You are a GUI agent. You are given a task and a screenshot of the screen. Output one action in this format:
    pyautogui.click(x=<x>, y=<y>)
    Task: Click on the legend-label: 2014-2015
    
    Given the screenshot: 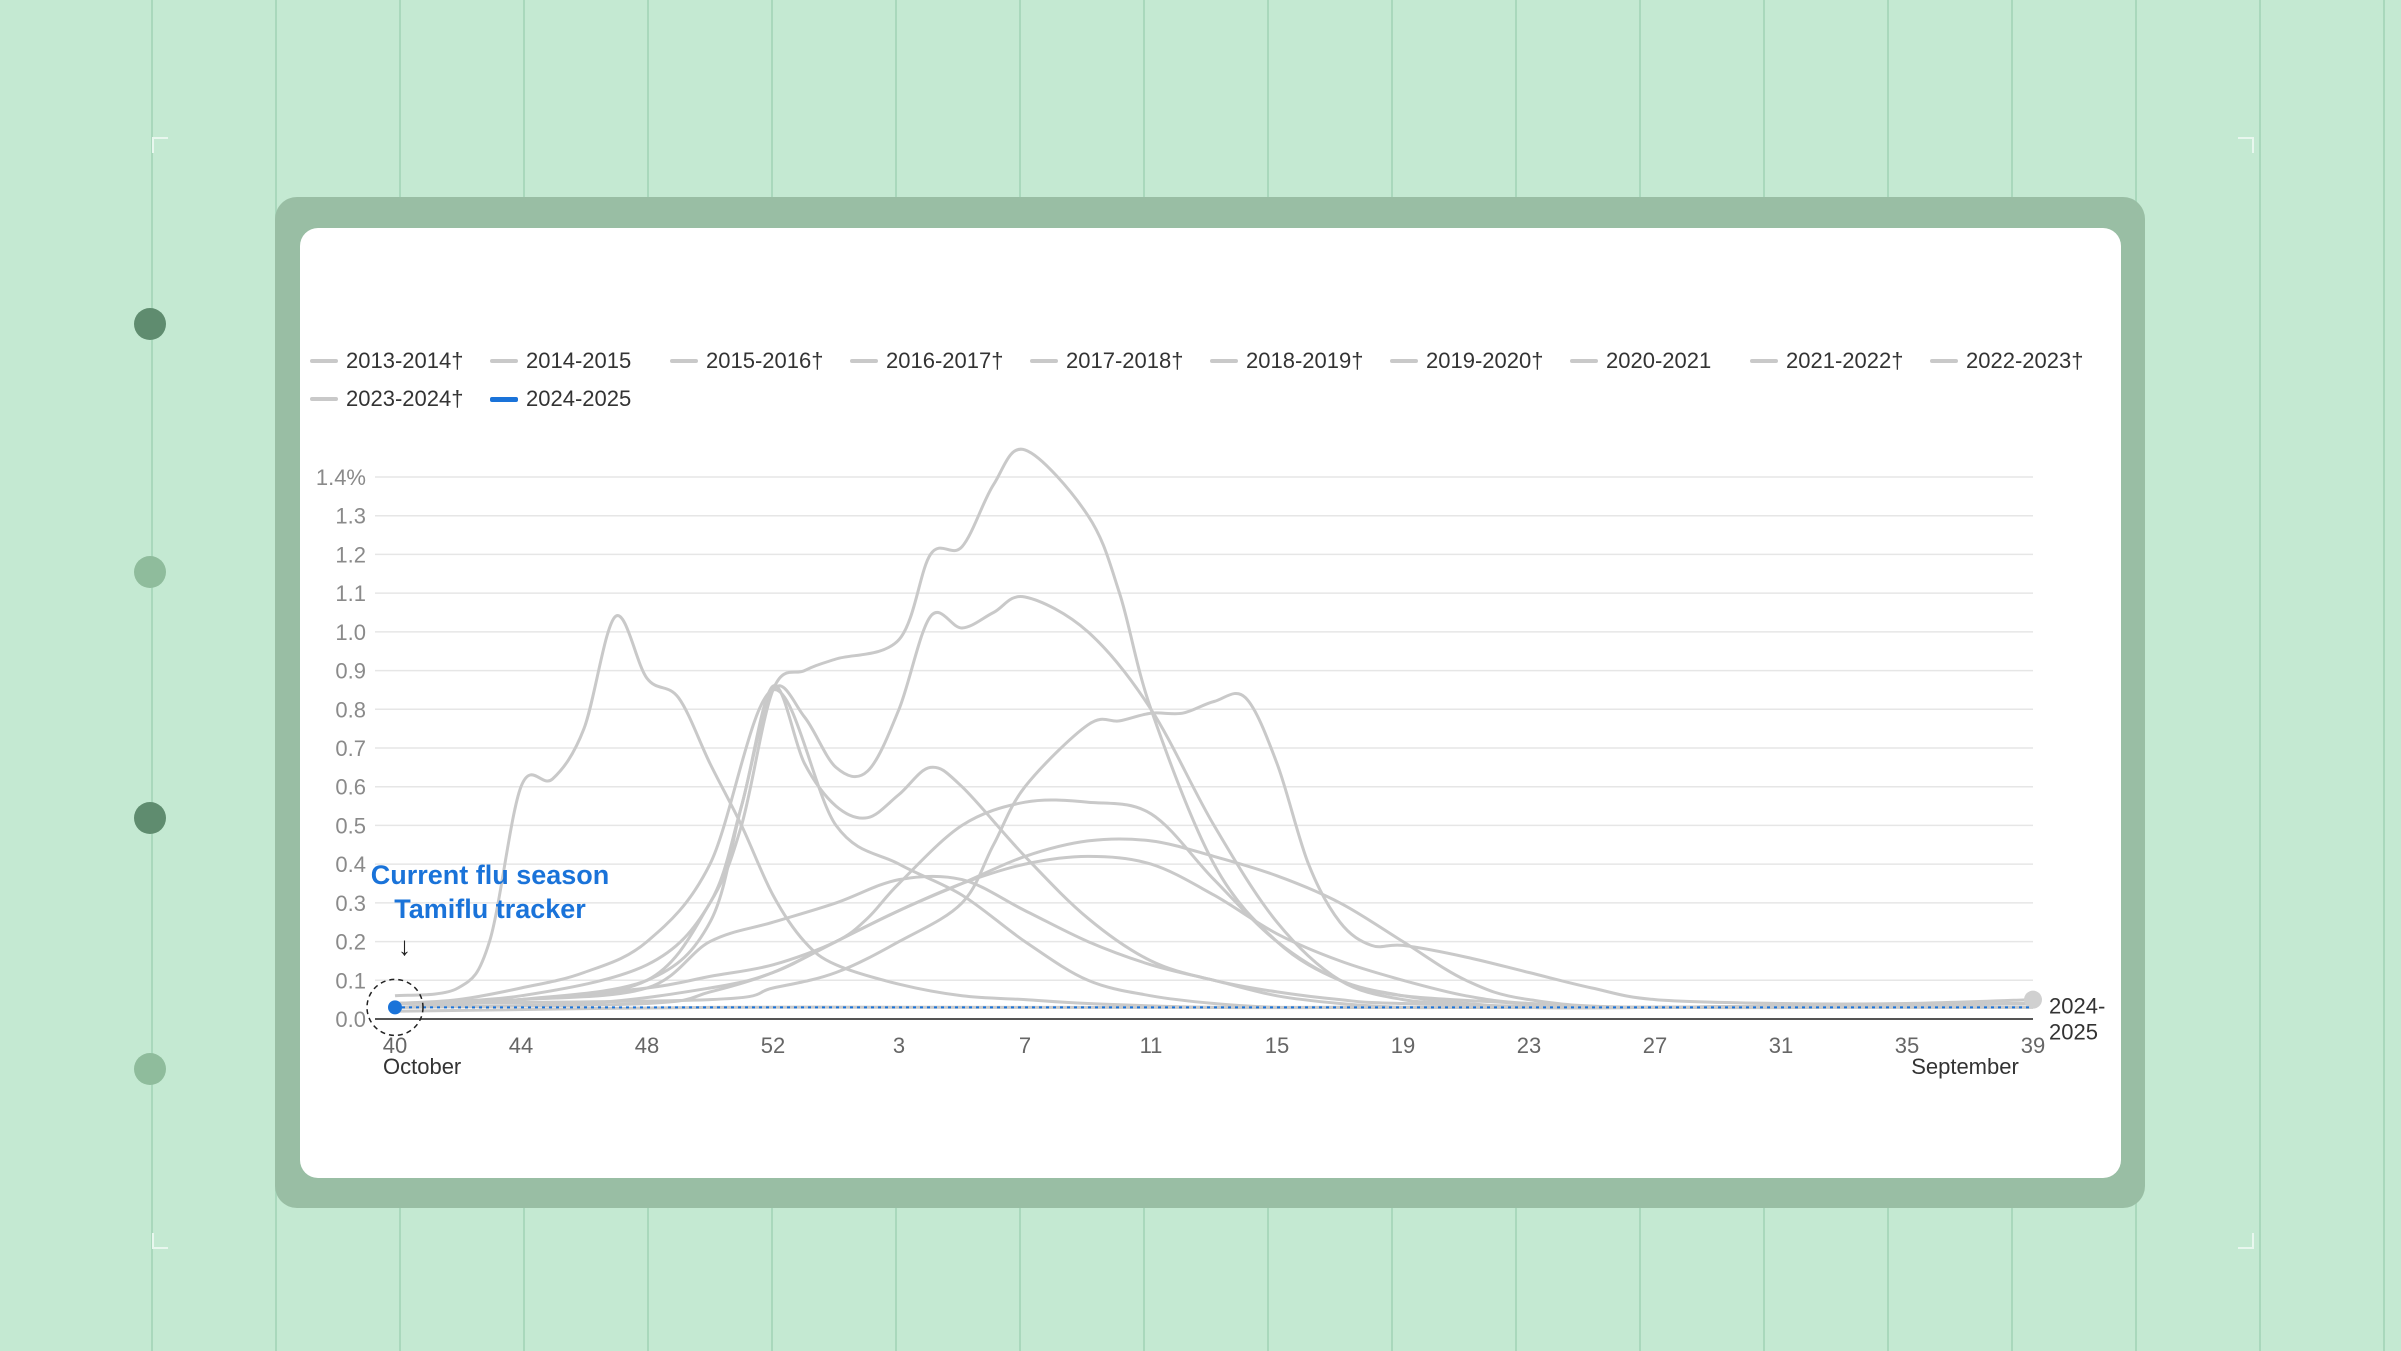 What is the action you would take?
    pyautogui.click(x=579, y=360)
    